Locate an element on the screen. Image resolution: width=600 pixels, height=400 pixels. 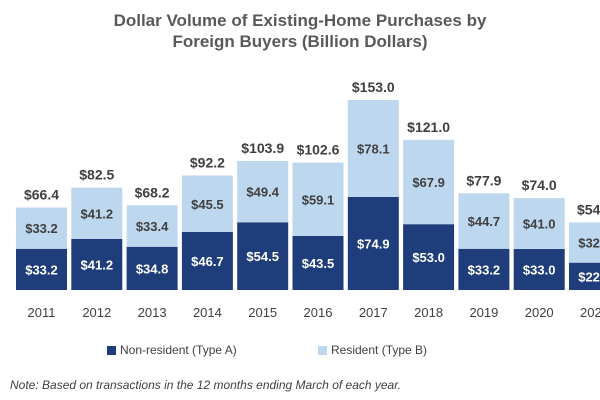
bar-type-a-2019 is located at coordinates (484, 269).